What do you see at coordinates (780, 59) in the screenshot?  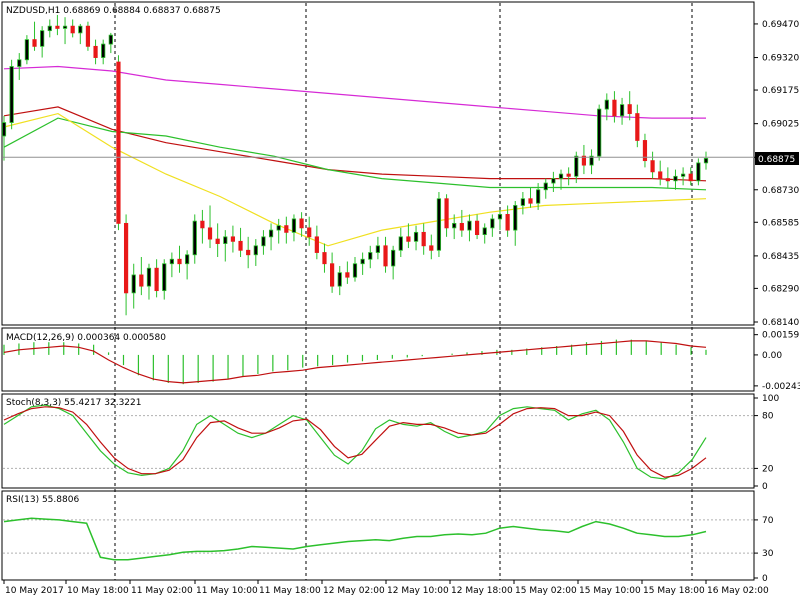 I see `price-tick-label: 0.69320` at bounding box center [780, 59].